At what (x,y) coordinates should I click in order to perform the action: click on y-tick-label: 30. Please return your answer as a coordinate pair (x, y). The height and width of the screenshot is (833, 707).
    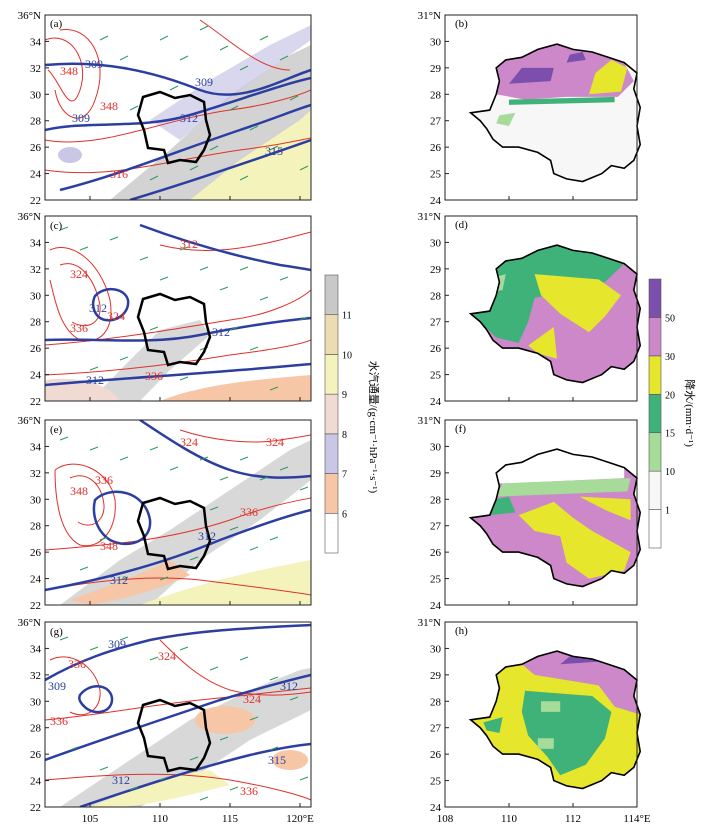
    Looking at the image, I should click on (436, 42).